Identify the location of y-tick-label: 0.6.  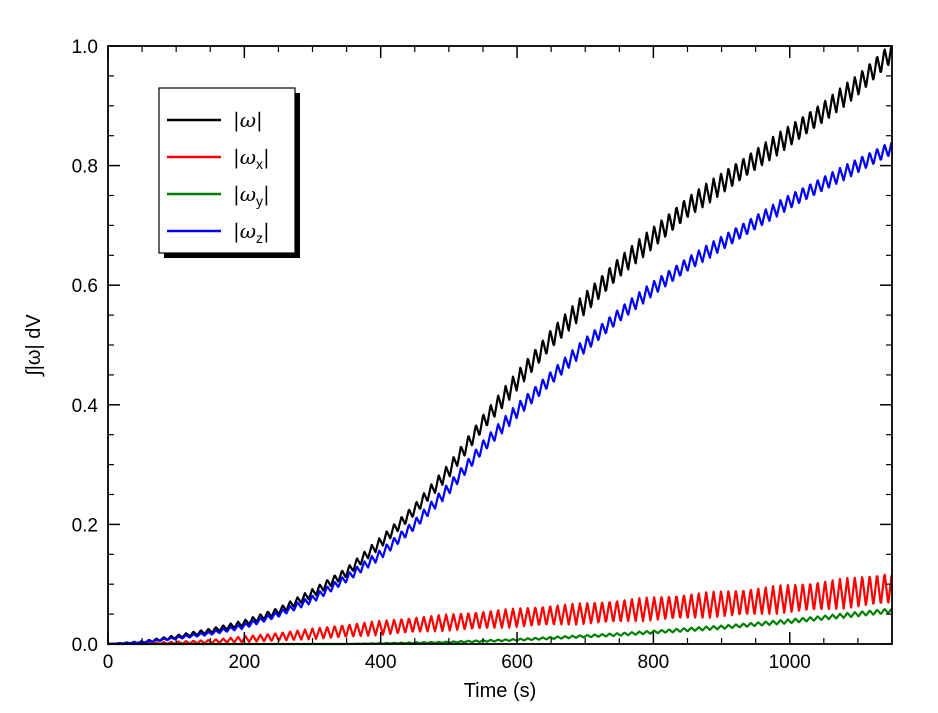
(85, 286).